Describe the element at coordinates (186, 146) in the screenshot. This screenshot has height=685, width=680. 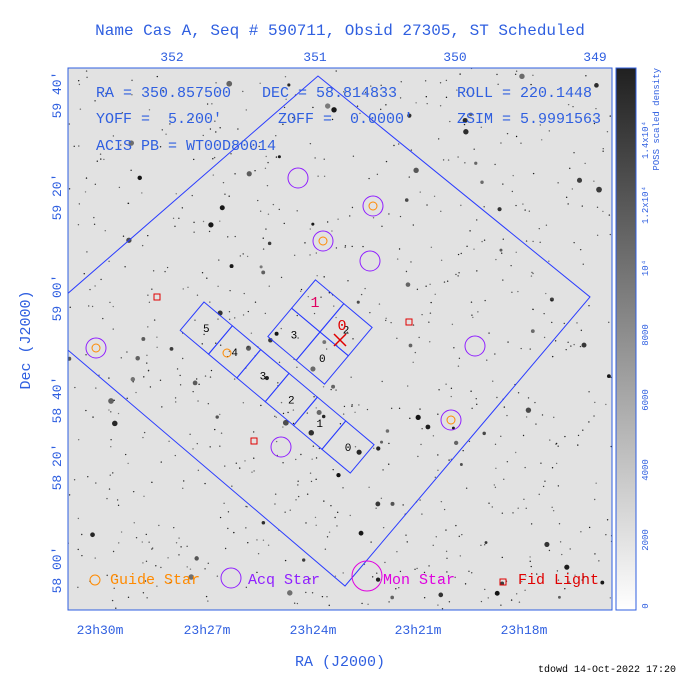
I see `info-text: ACIS PB = WT00D80014` at that location.